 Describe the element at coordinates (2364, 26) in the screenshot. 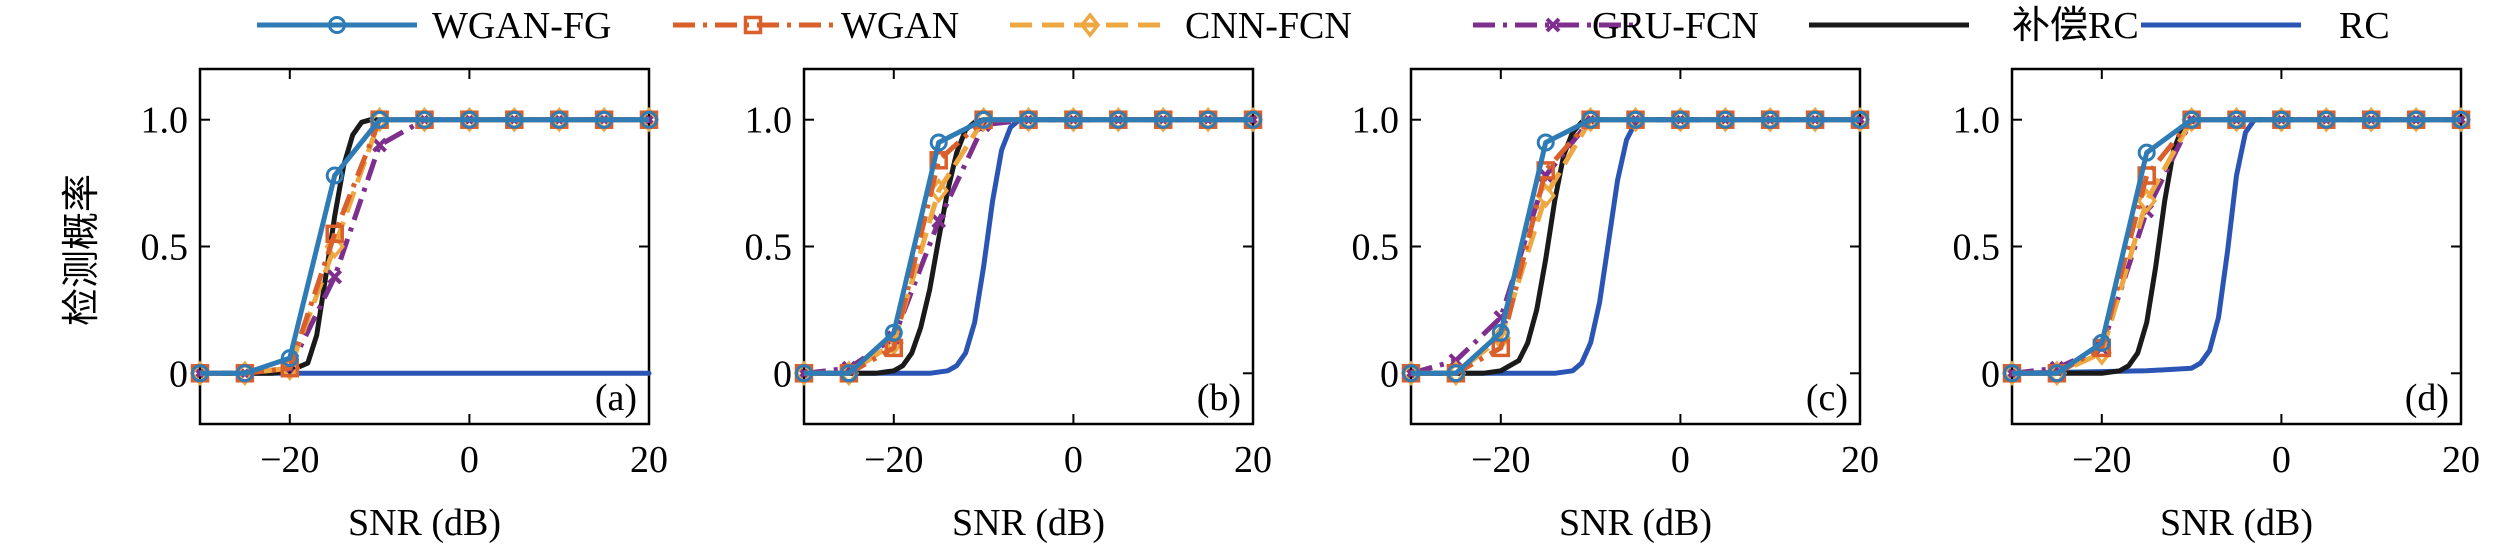

I see `legend-label: RC` at that location.